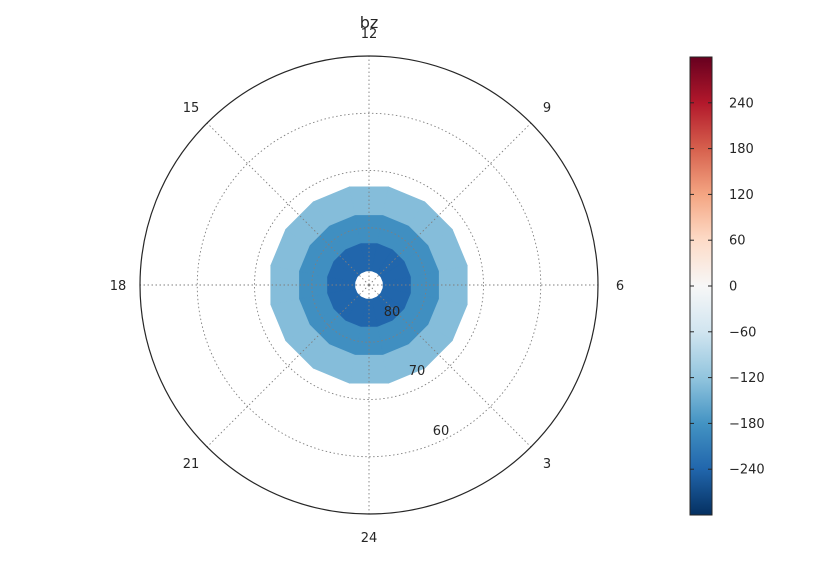  I want to click on radial-label-60: 60, so click(441, 431).